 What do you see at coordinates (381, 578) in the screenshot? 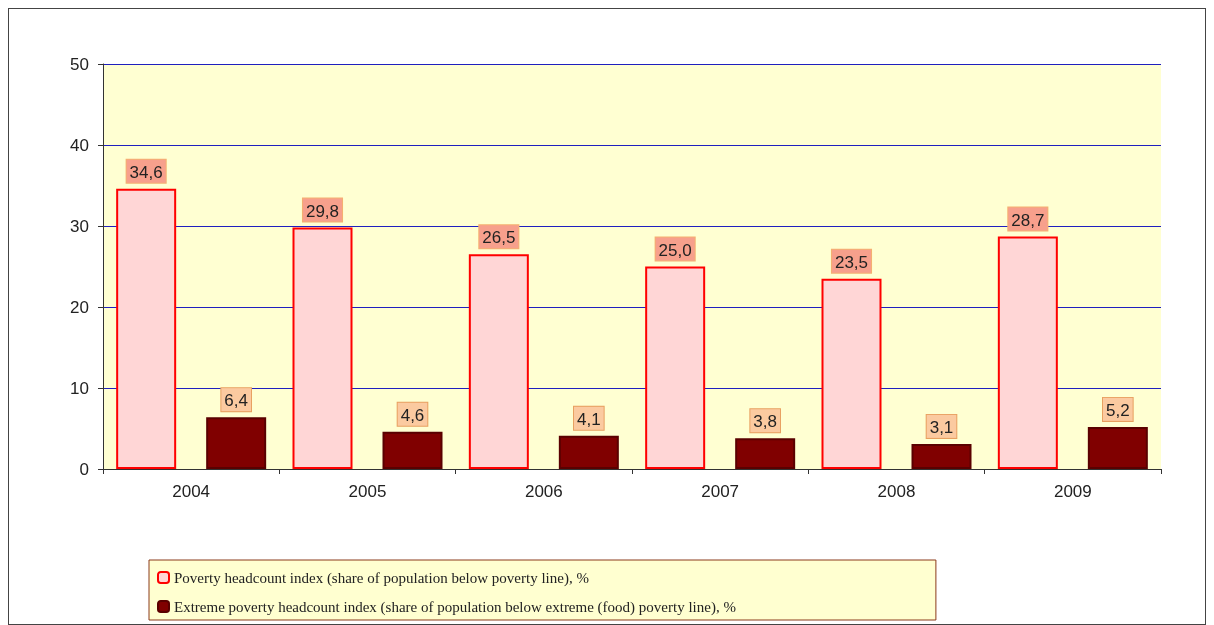
I see `legend-label: Poverty headcount index (share of population below poverty line), %` at bounding box center [381, 578].